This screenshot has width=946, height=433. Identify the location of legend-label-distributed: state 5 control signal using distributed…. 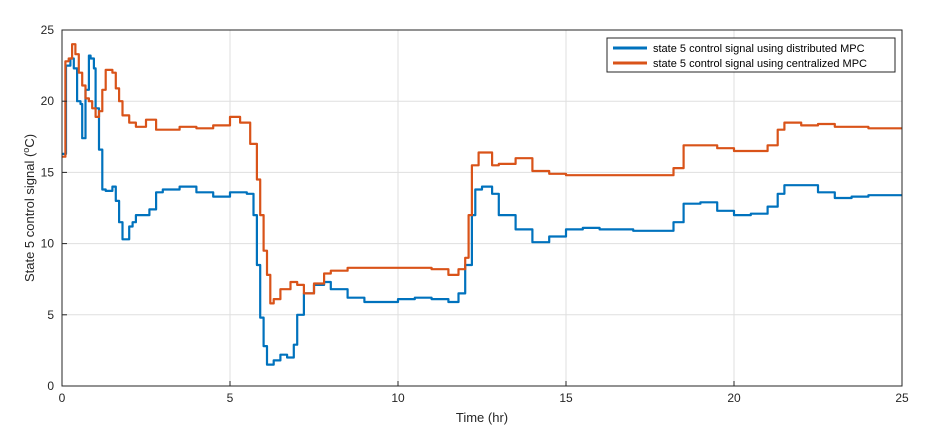
(759, 49).